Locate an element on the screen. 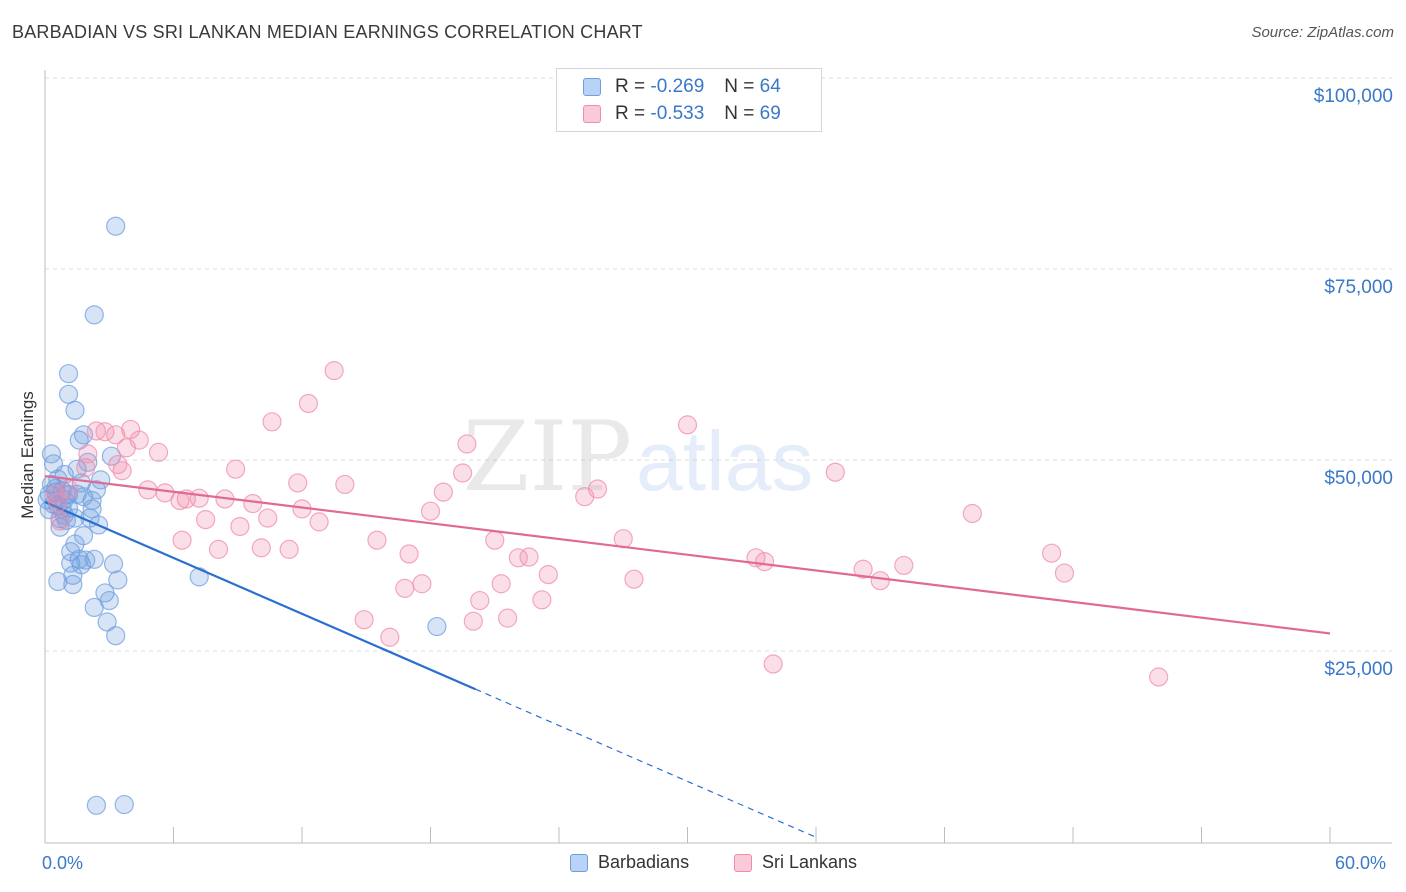 This screenshot has width=1406, height=892. legend-swatch-barbadians is located at coordinates (592, 87).